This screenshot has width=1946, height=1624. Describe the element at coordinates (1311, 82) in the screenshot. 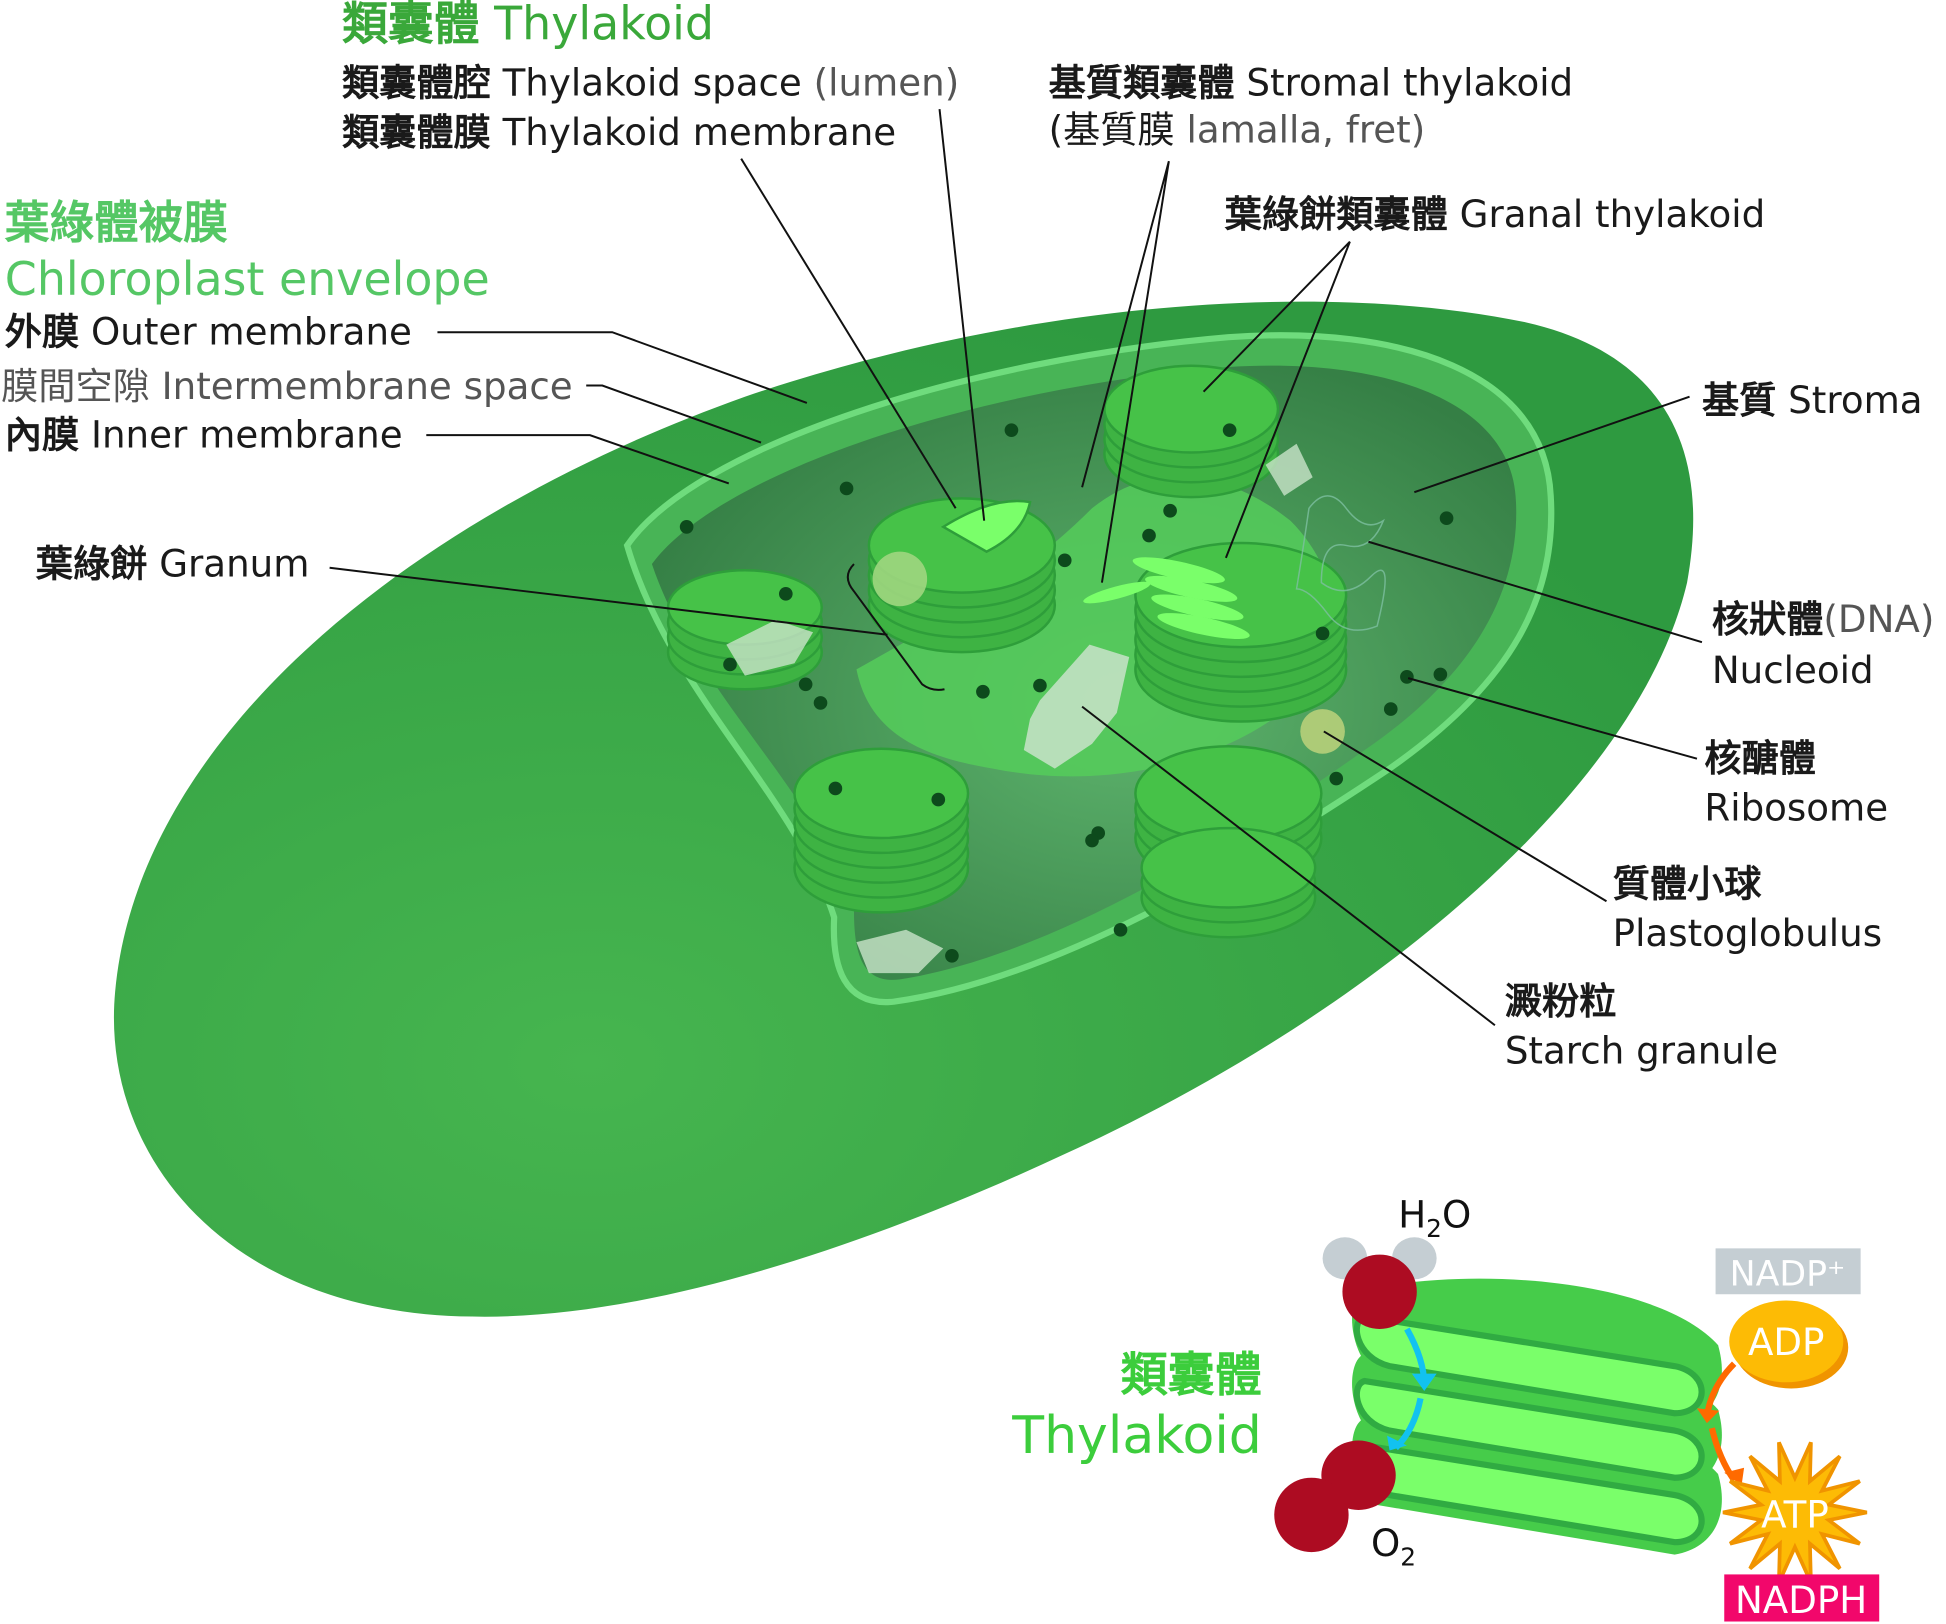

I see `label-stromal-thylakoid: 基質類囊體 Stromal thylakoid` at that location.